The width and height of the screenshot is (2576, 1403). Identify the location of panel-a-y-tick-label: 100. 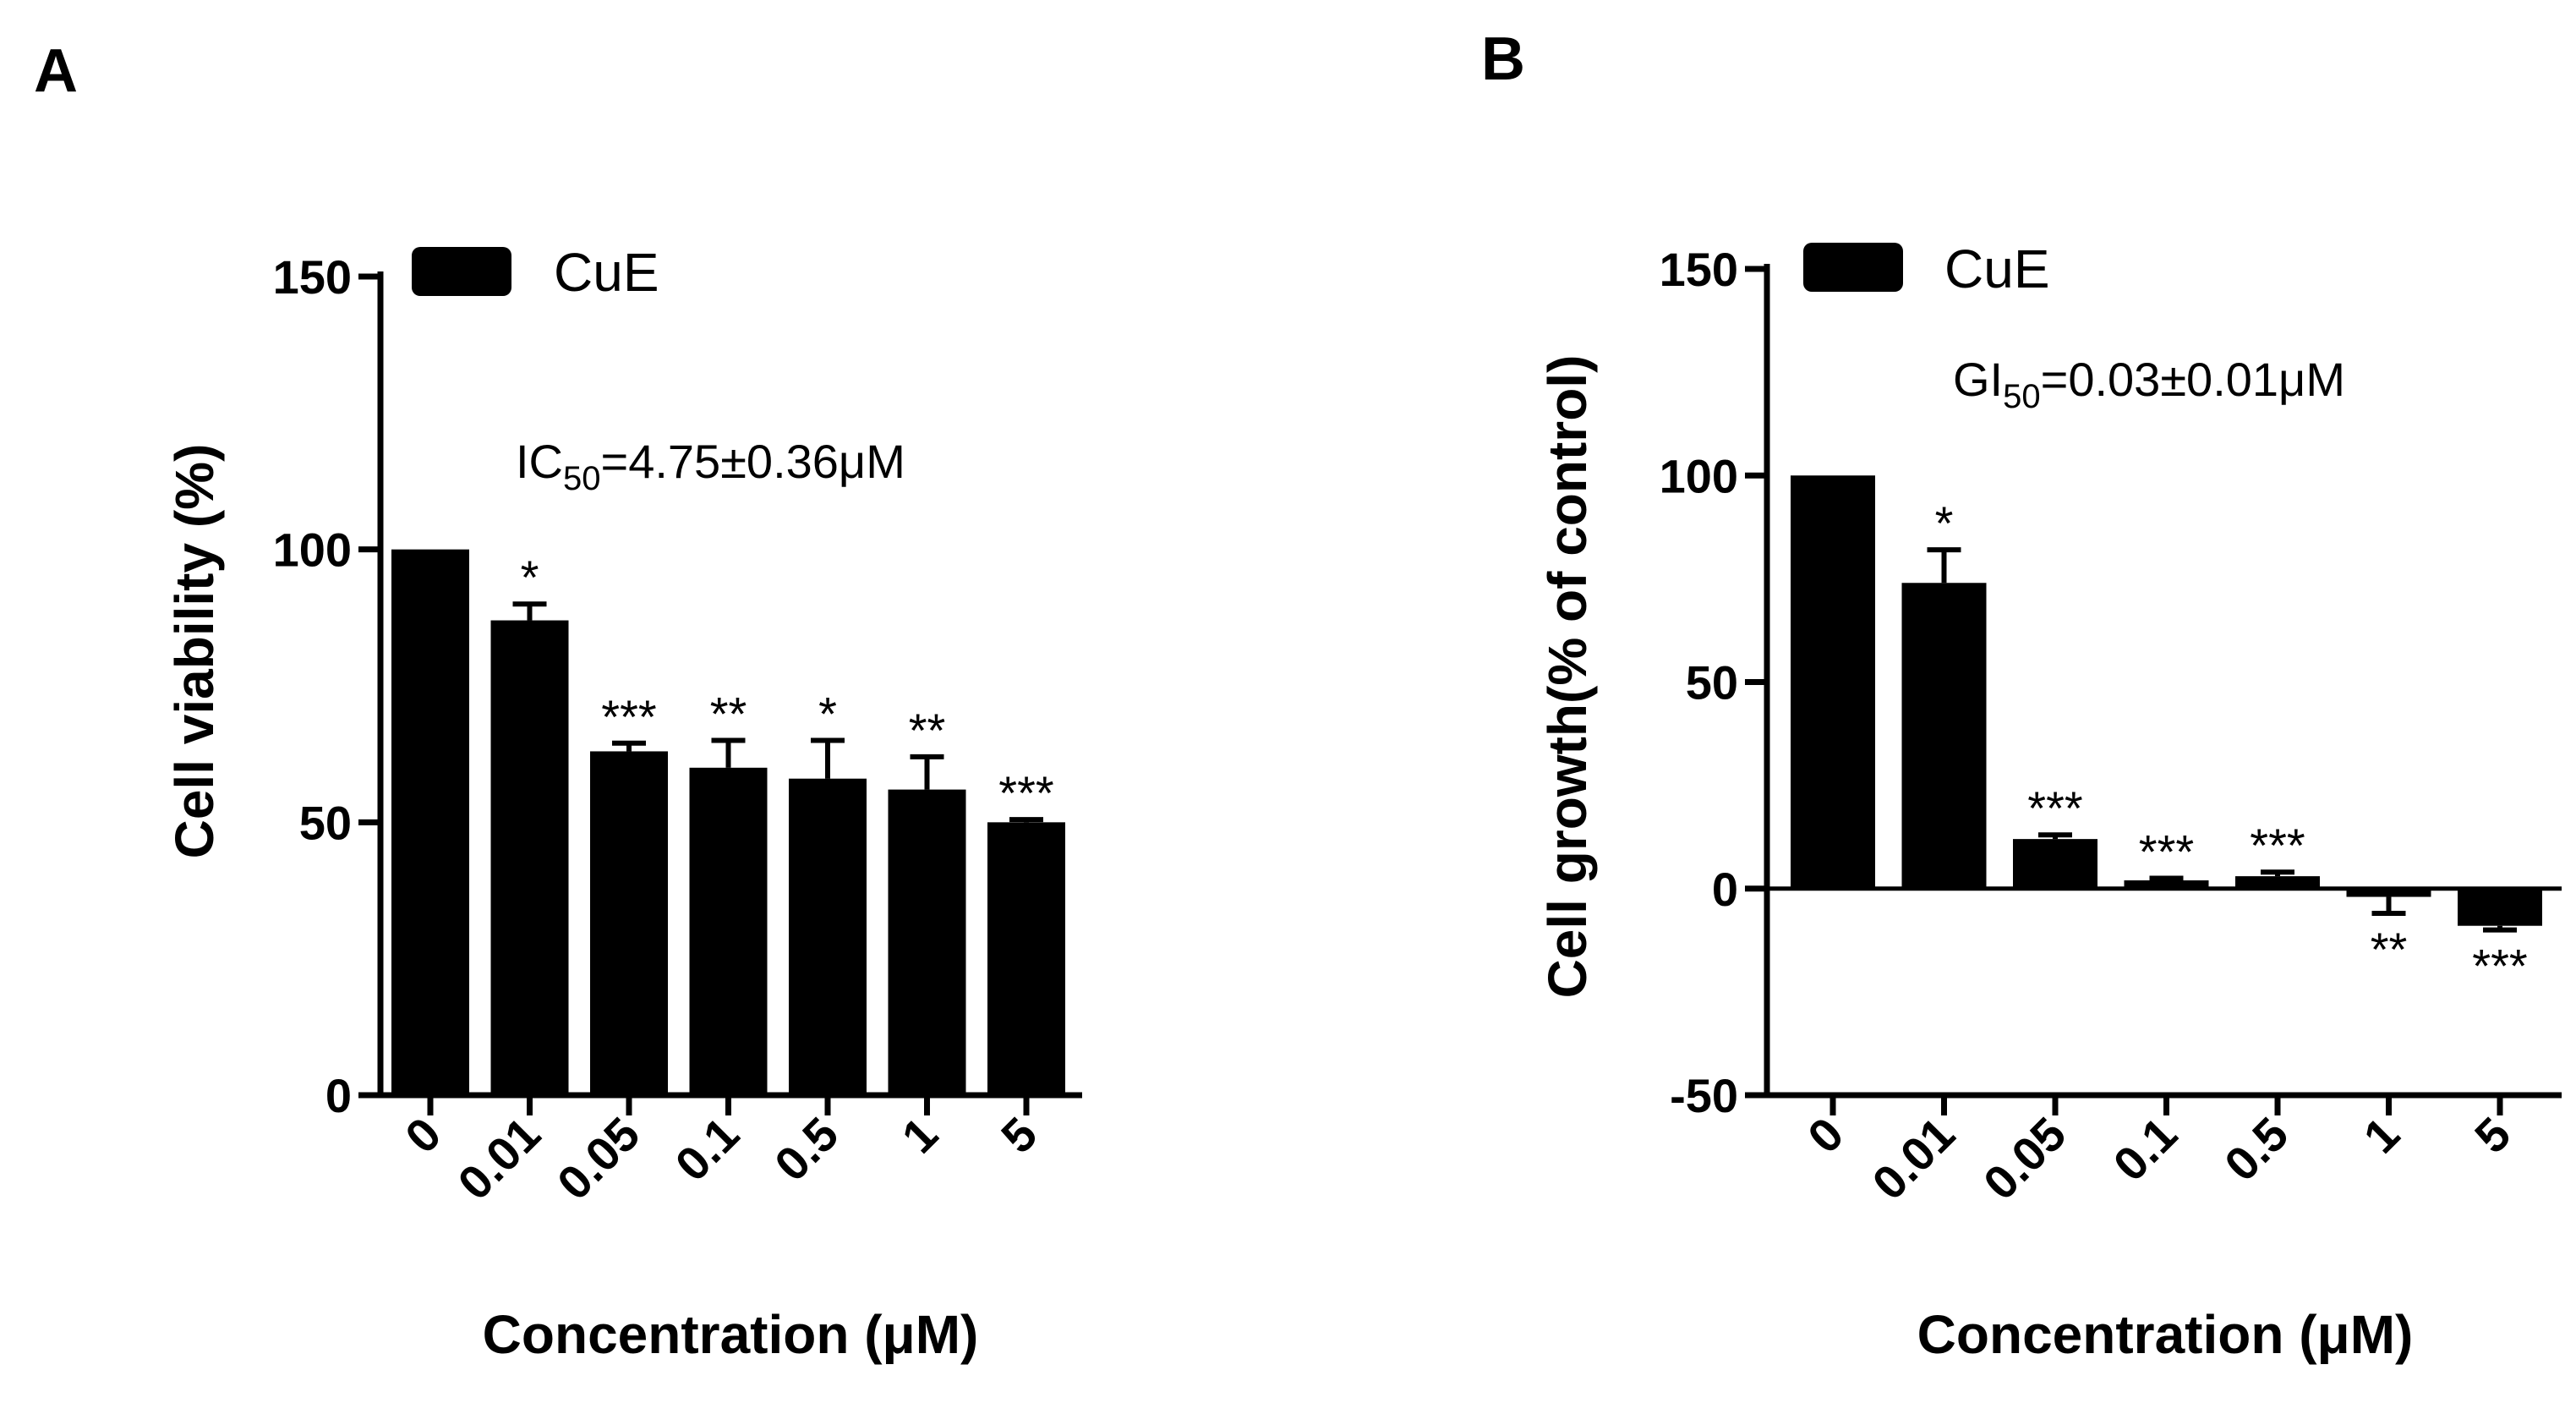
(312, 550).